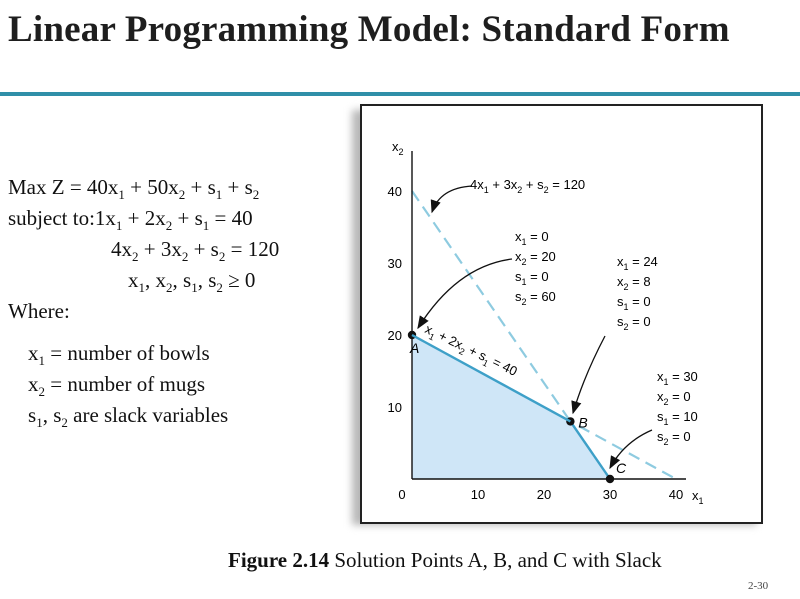 The width and height of the screenshot is (800, 599). Describe the element at coordinates (544, 494) in the screenshot. I see `x-tick-label: 20` at that location.